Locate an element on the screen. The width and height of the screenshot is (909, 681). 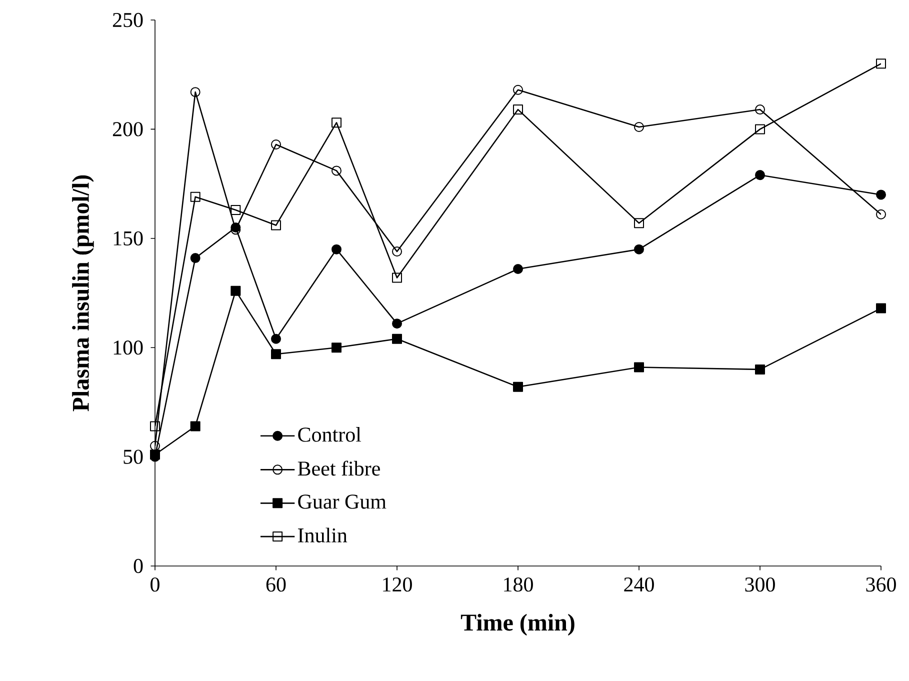
legend-label: Beet fibre is located at coordinates (339, 468).